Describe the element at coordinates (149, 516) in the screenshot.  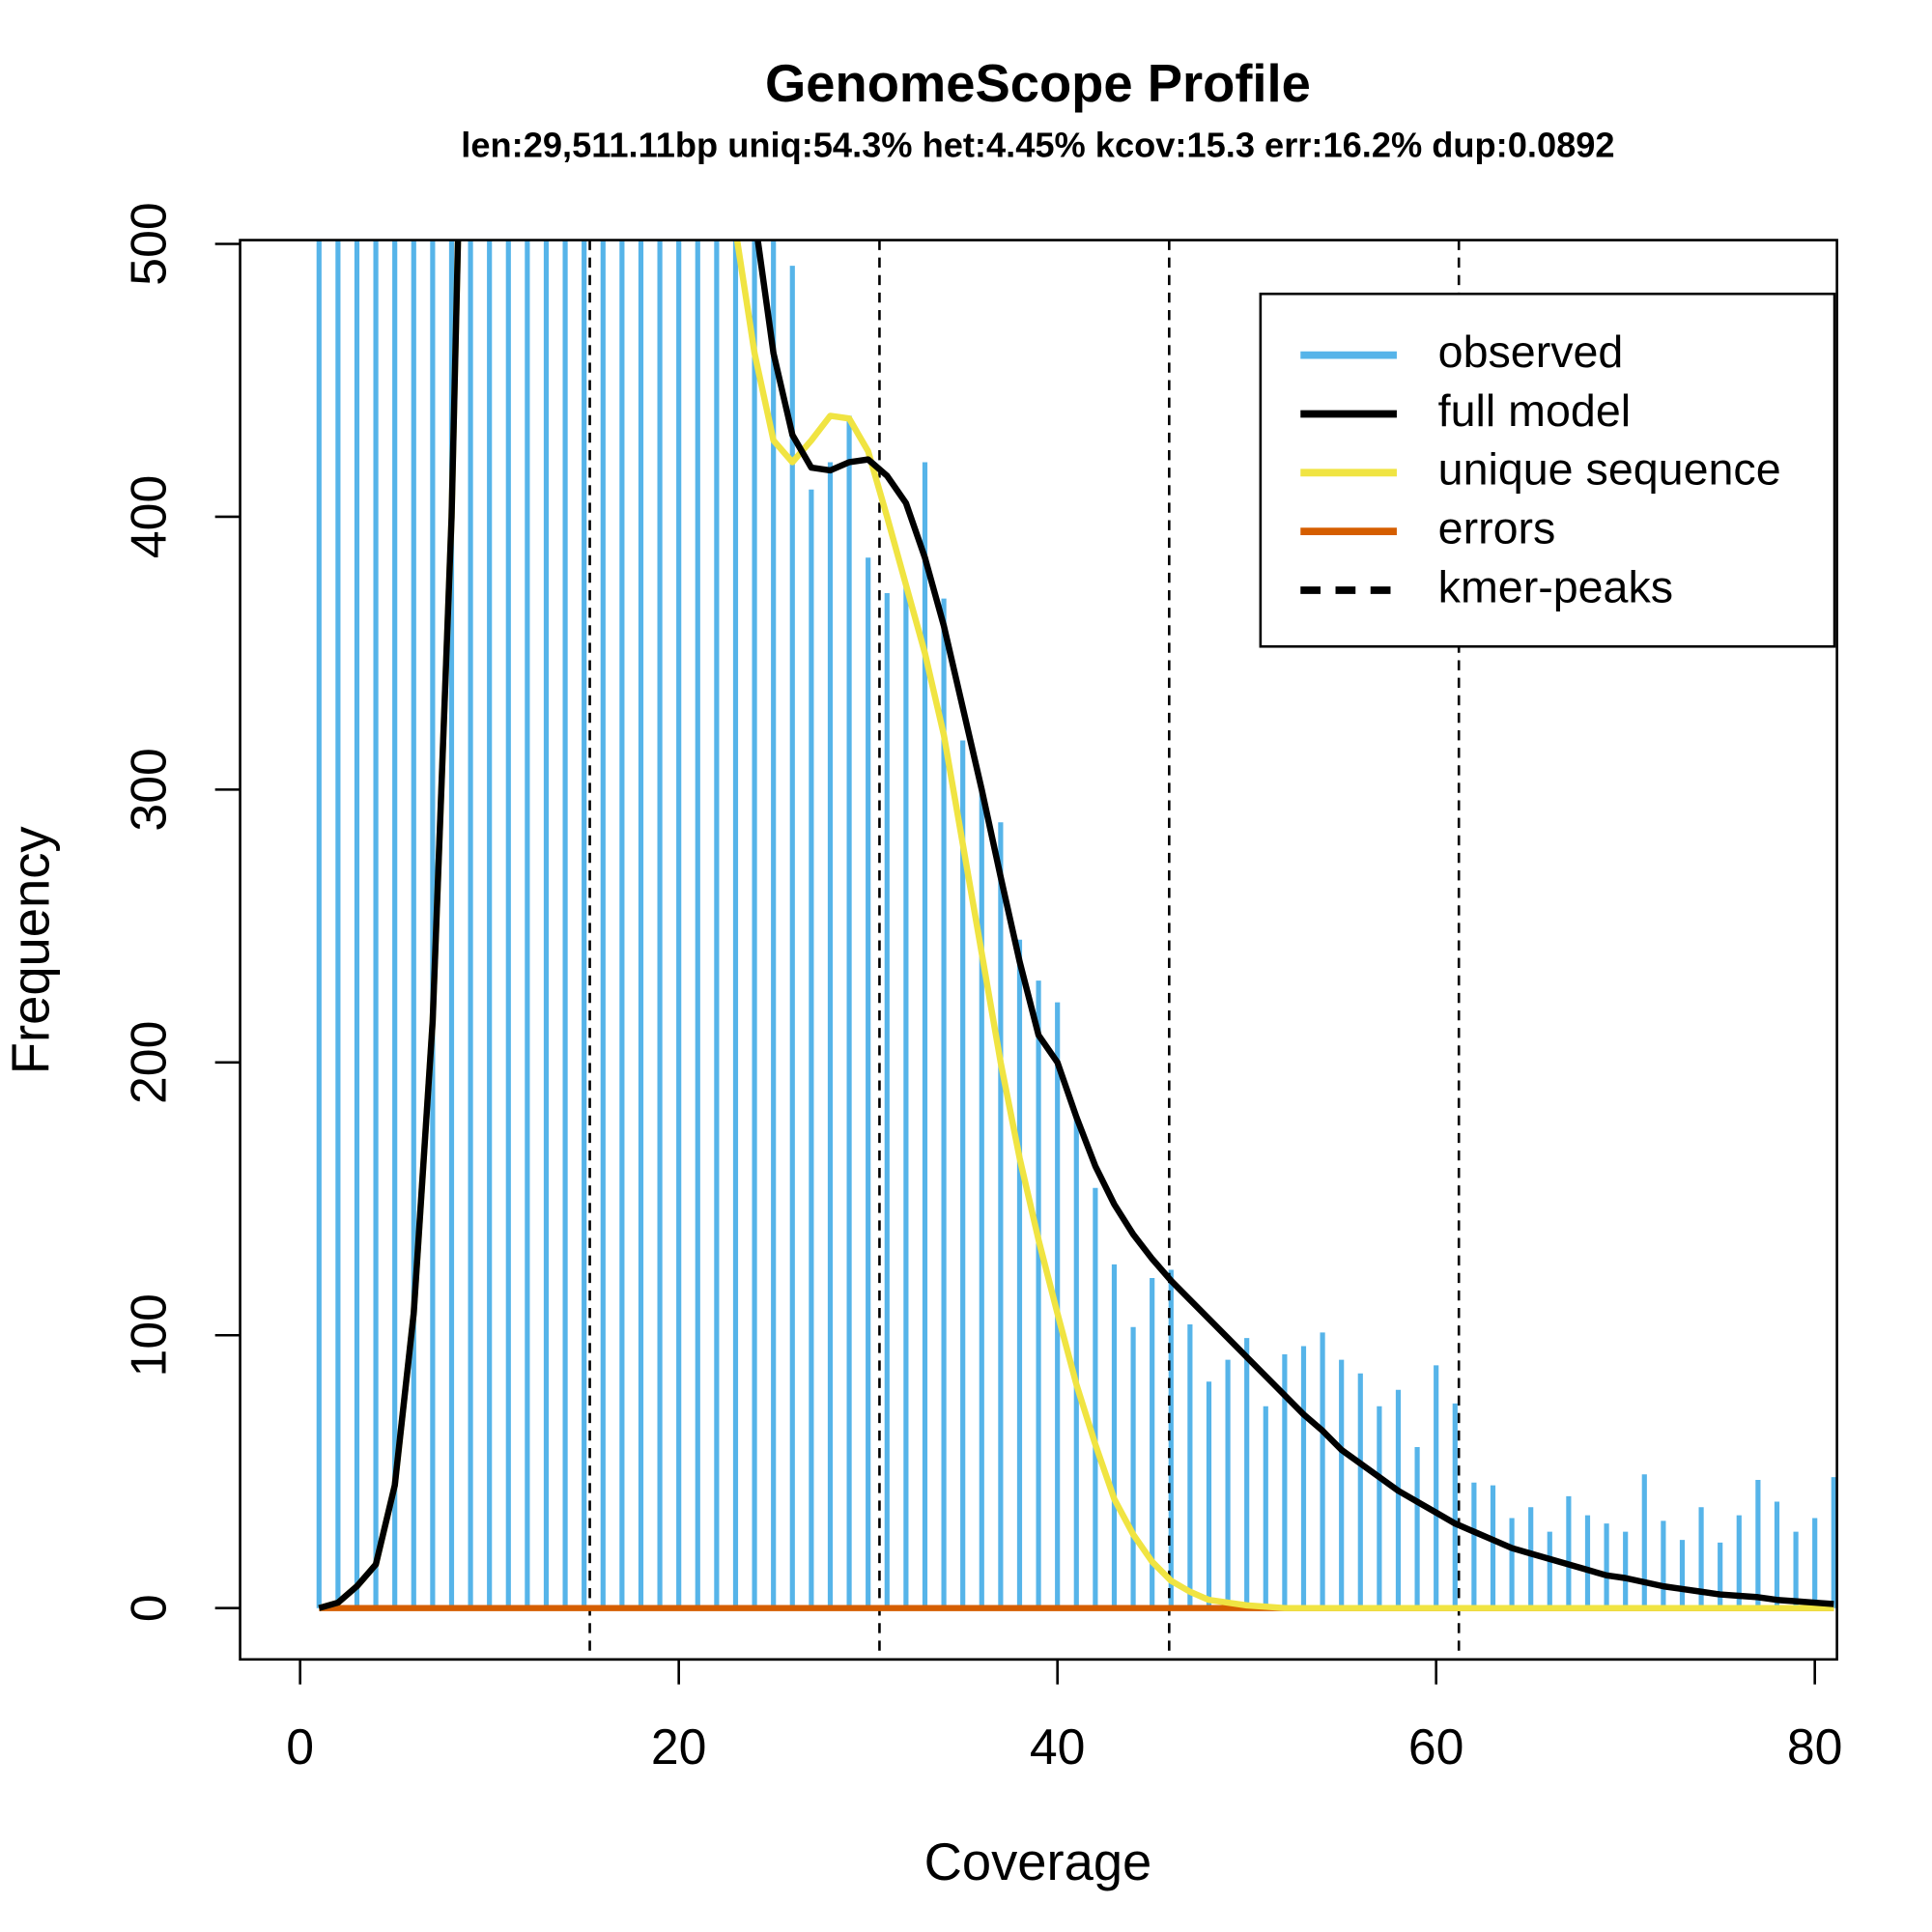
I see `y-tick-label: 400` at that location.